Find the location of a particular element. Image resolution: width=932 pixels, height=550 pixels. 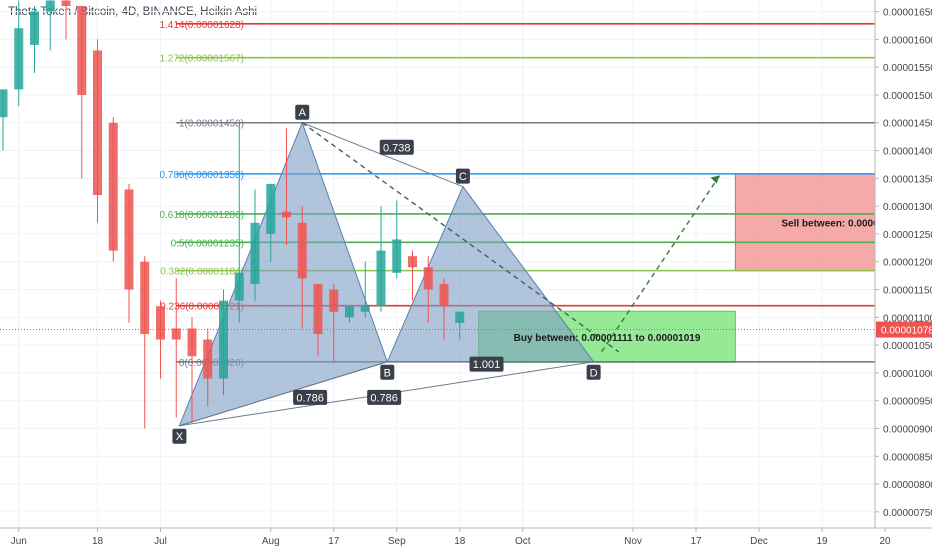

projection-arrowhead is located at coordinates (715, 179).